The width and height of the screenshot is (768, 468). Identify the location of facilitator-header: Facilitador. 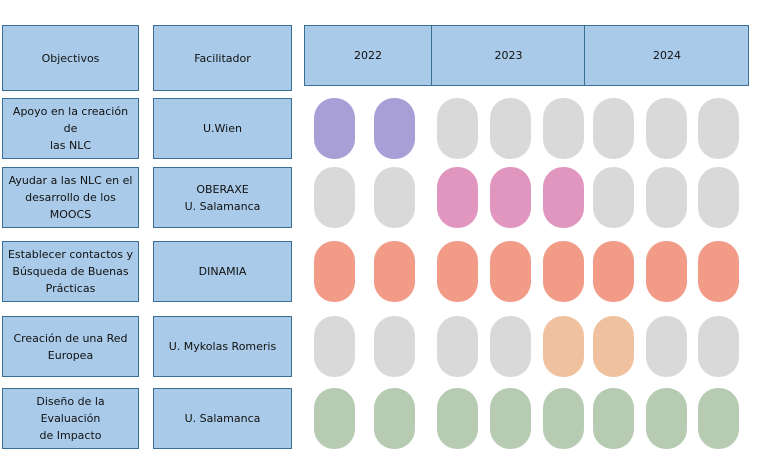
(222, 58).